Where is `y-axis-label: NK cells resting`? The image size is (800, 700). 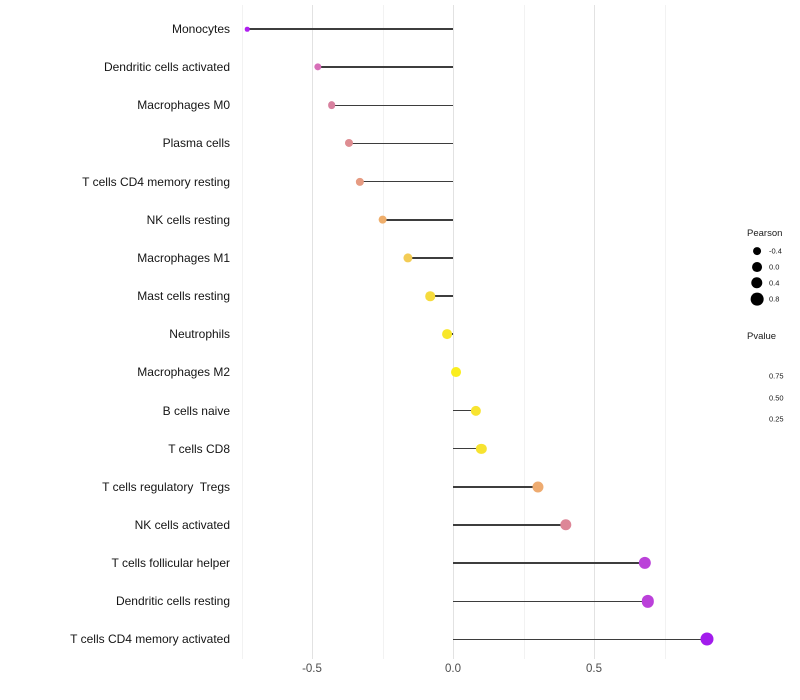 y-axis-label: NK cells resting is located at coordinates (188, 219).